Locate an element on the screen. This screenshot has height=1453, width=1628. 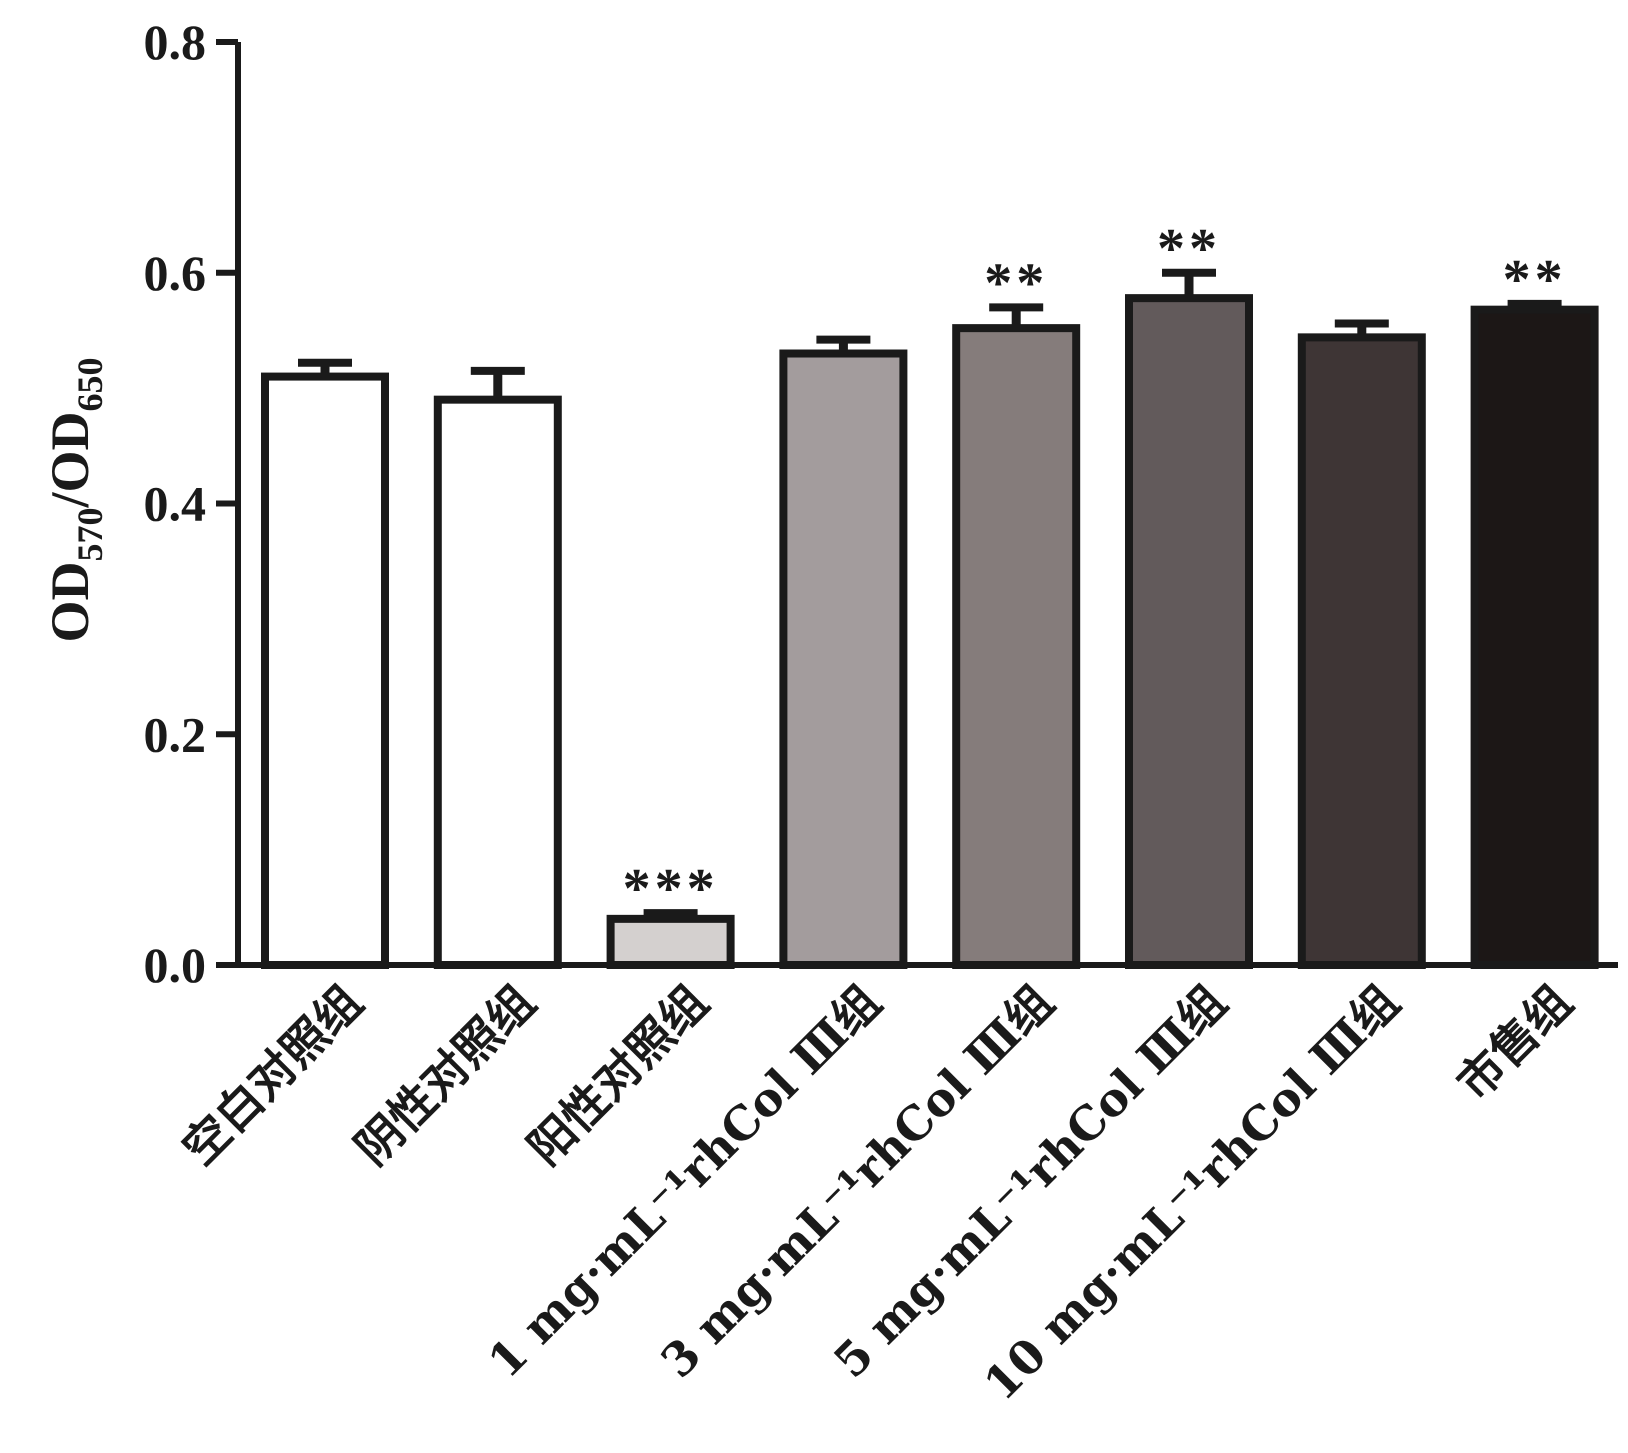
y-tick-label: 0.8 is located at coordinates (175, 42).